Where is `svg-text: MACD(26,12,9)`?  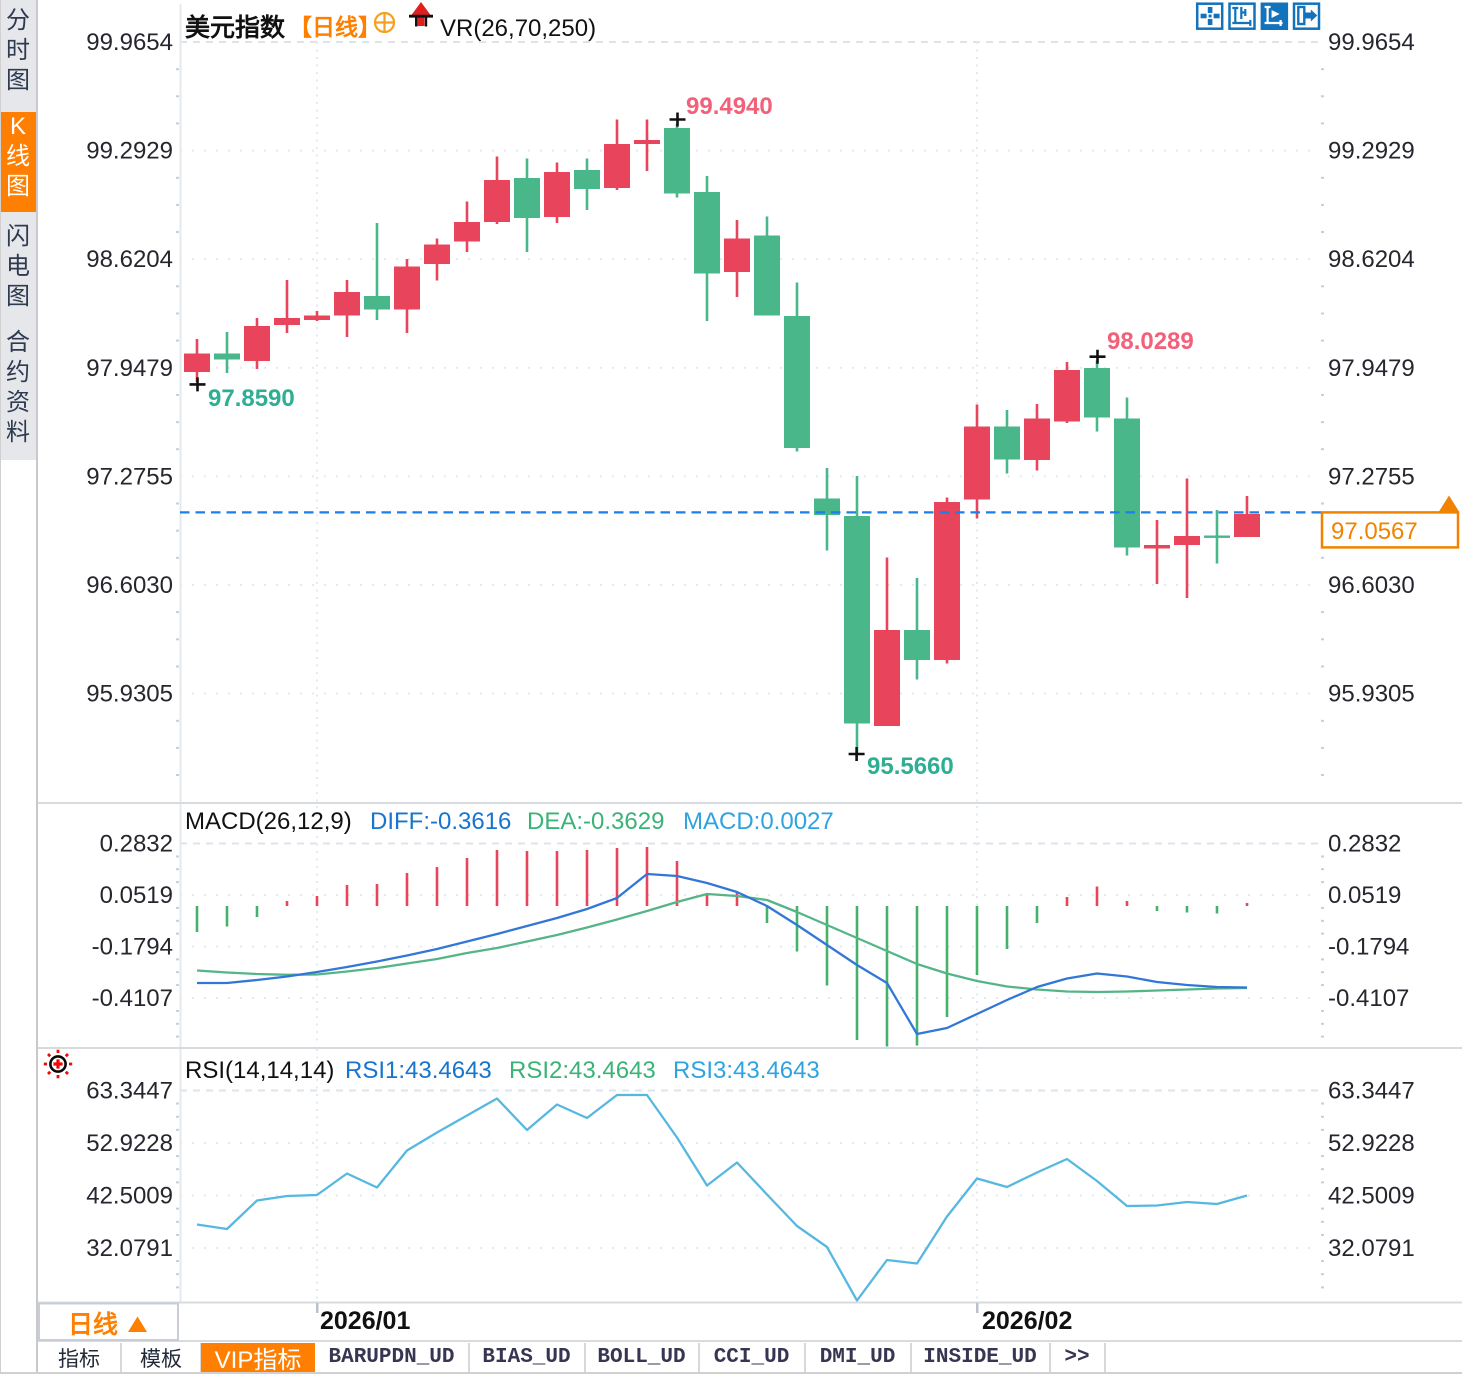
svg-text: MACD(26,12,9) is located at coordinates (268, 821).